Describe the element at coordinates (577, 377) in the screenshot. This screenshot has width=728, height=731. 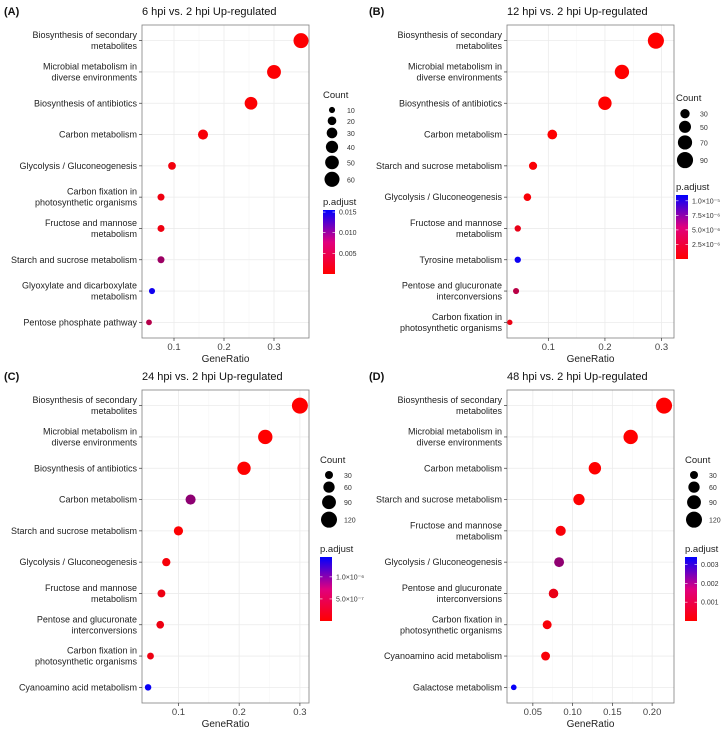
I see `panel-title: 48 hpi vs. 2 hpi Up-regulated` at that location.